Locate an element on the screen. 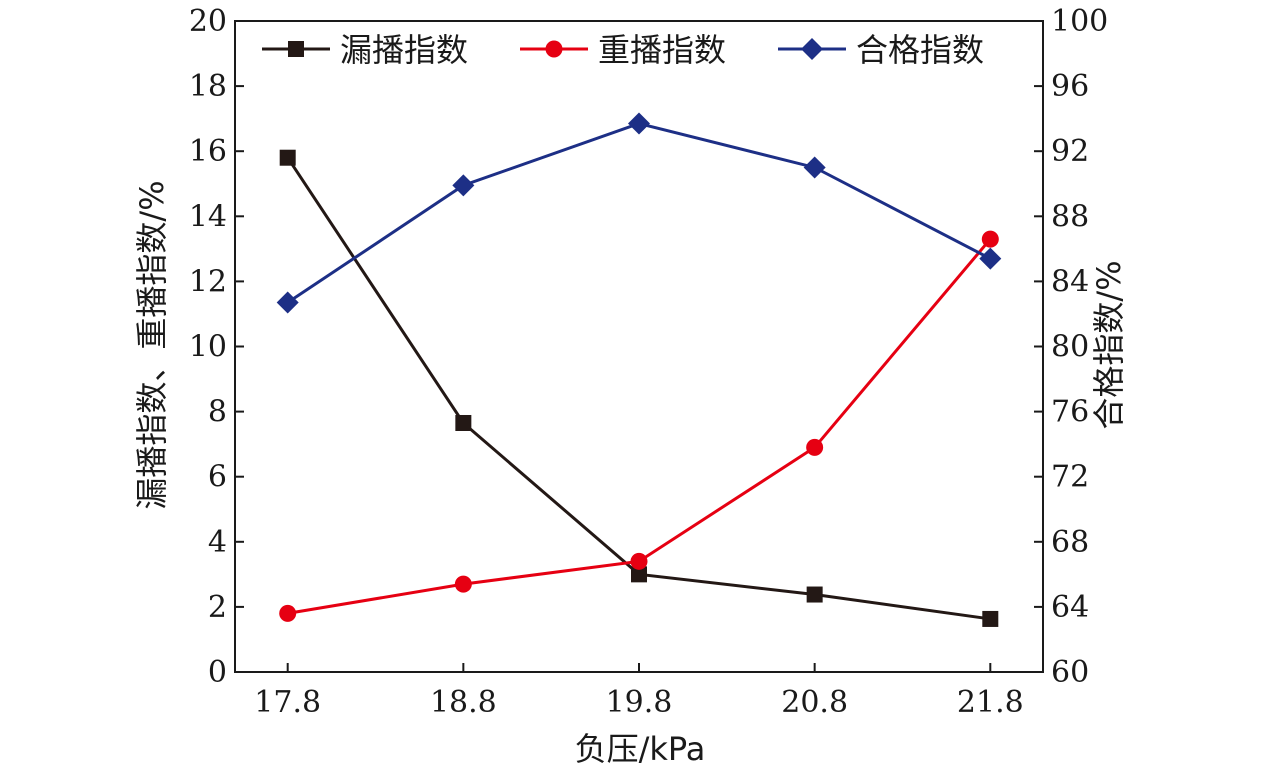  legend-label: 漏播指数 is located at coordinates (404, 50).